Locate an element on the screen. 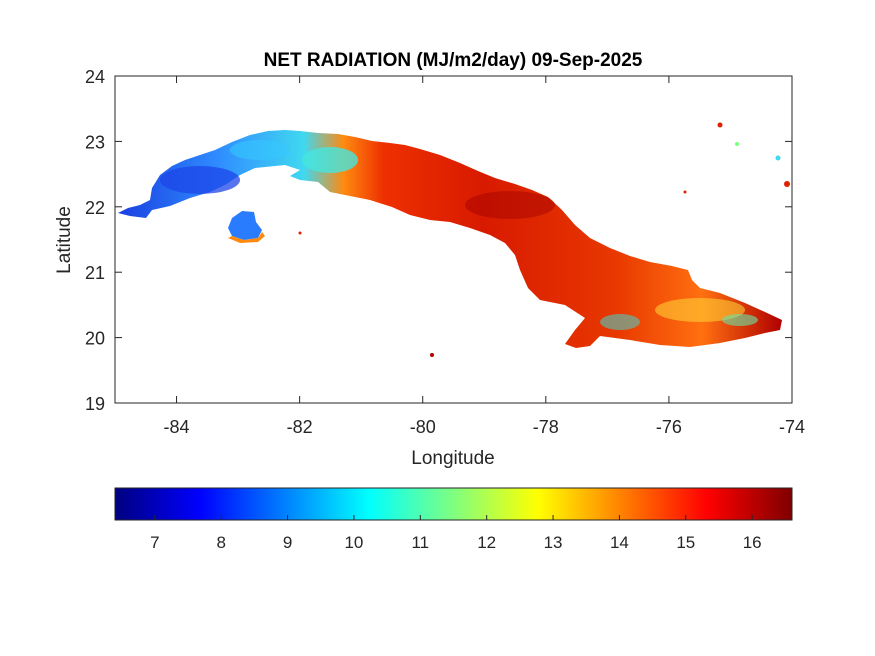 The image size is (875, 656). y-tick-label: 19 is located at coordinates (95, 404).